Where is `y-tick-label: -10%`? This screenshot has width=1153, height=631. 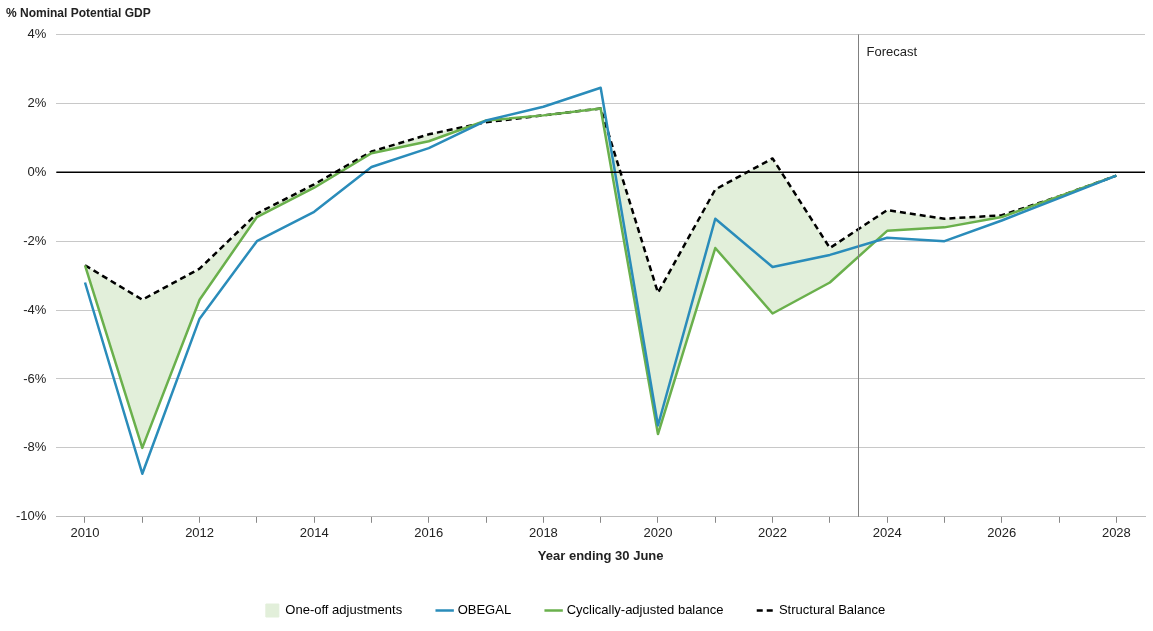 y-tick-label: -10% is located at coordinates (31, 516).